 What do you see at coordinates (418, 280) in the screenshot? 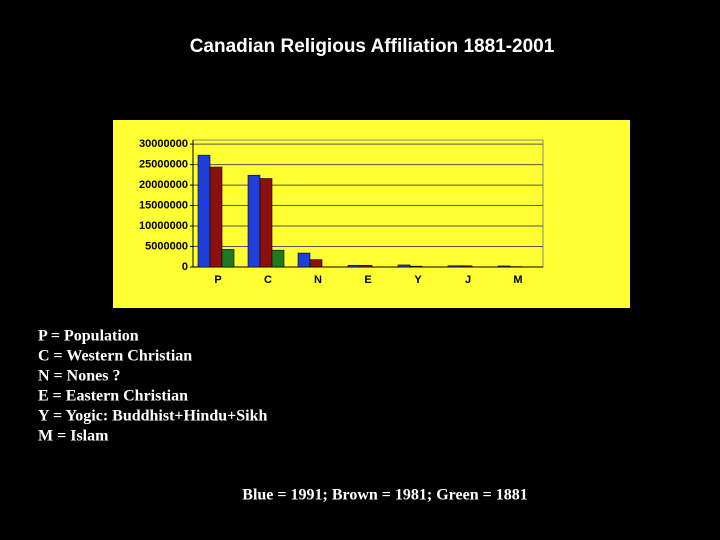
I see `x-tick-label: Y` at bounding box center [418, 280].